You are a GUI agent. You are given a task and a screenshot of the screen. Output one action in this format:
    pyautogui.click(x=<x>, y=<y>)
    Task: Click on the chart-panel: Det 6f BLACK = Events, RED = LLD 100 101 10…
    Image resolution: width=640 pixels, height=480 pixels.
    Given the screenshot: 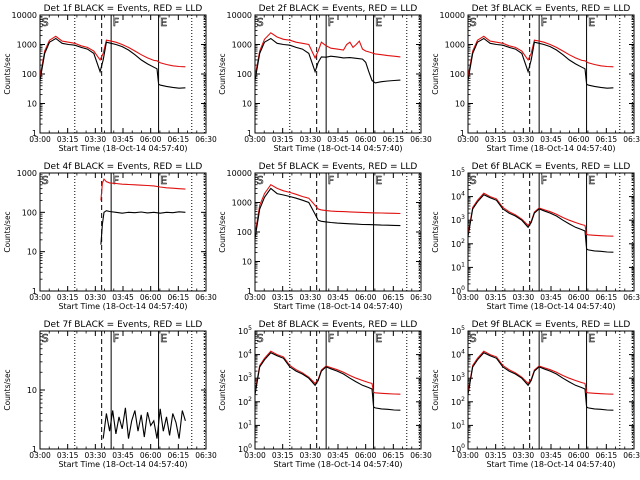 What is the action you would take?
    pyautogui.click(x=535, y=236)
    